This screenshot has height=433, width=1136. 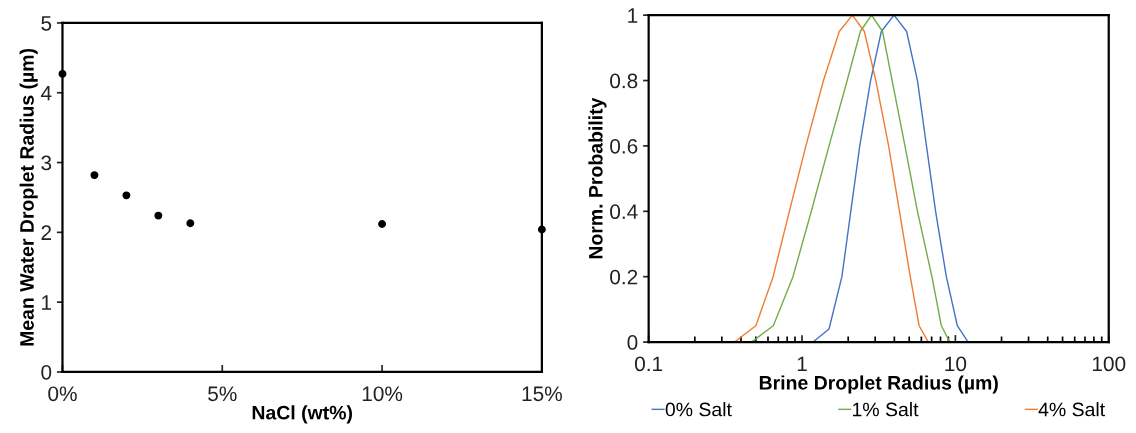 I want to click on x-tick-label: 1, so click(x=802, y=364).